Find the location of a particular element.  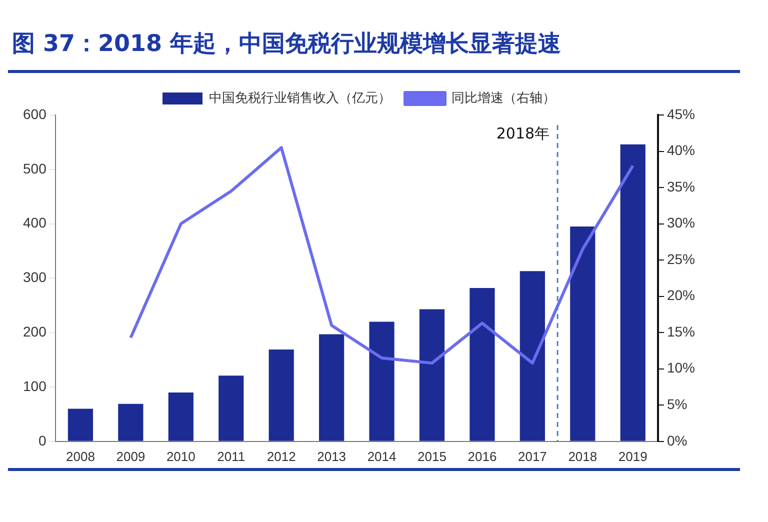

y2-tick-label: 20% is located at coordinates (681, 295).